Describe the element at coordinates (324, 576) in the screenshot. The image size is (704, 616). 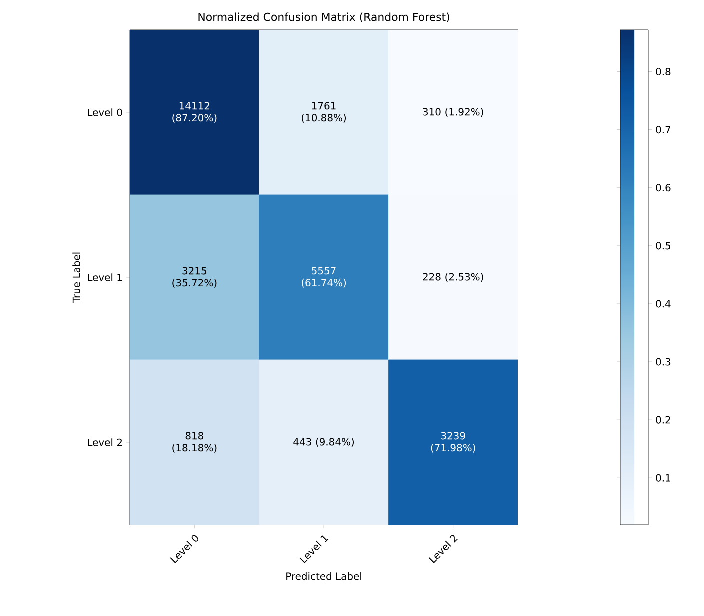
I see `x-axis-title: Predicted Label` at that location.